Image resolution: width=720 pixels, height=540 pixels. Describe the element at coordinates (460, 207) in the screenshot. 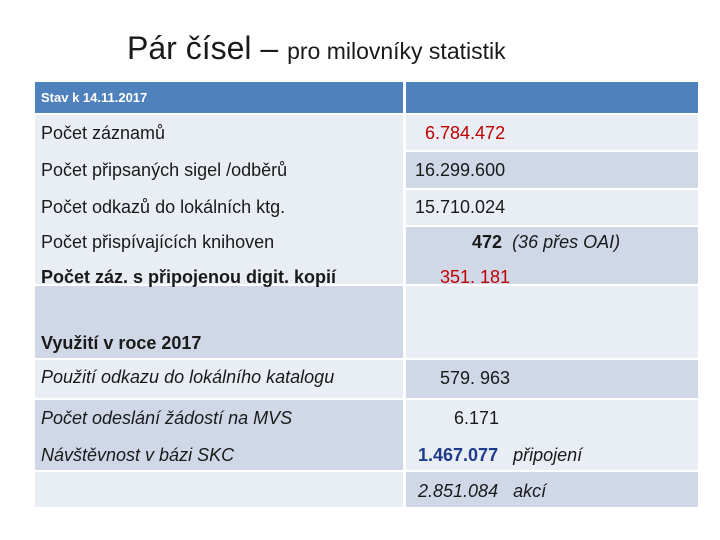

I see `row-value-links: 15.710.024` at that location.